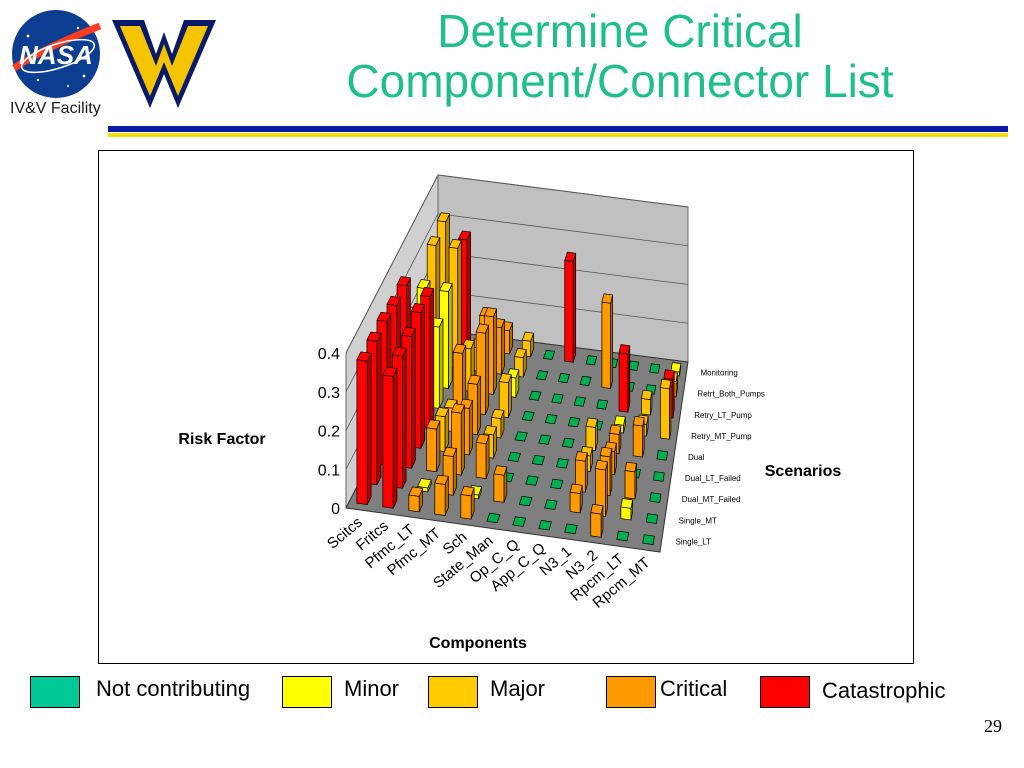 This screenshot has height=768, width=1024. What do you see at coordinates (591, 434) in the screenshot?
I see `bar-N3_1-Dual` at bounding box center [591, 434].